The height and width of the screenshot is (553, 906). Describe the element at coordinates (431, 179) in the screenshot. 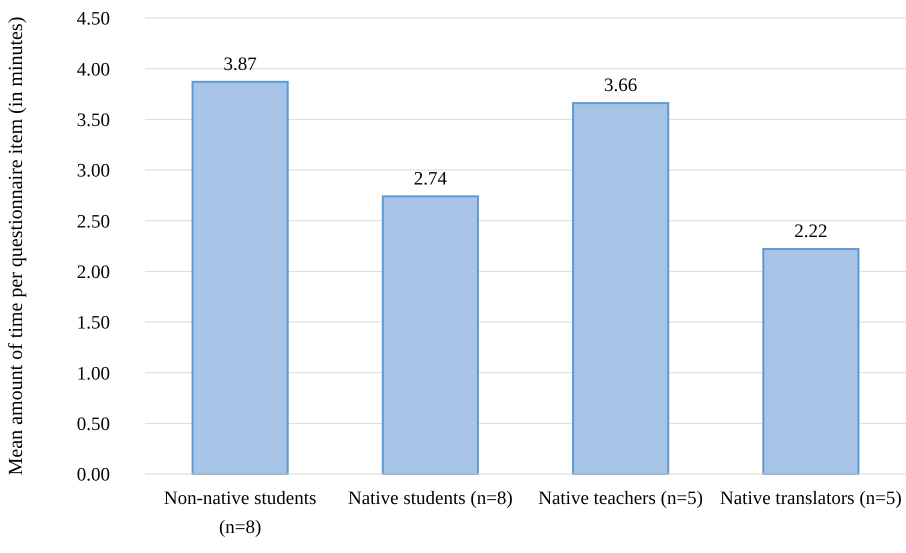

I see `data-label: 2.74` at that location.